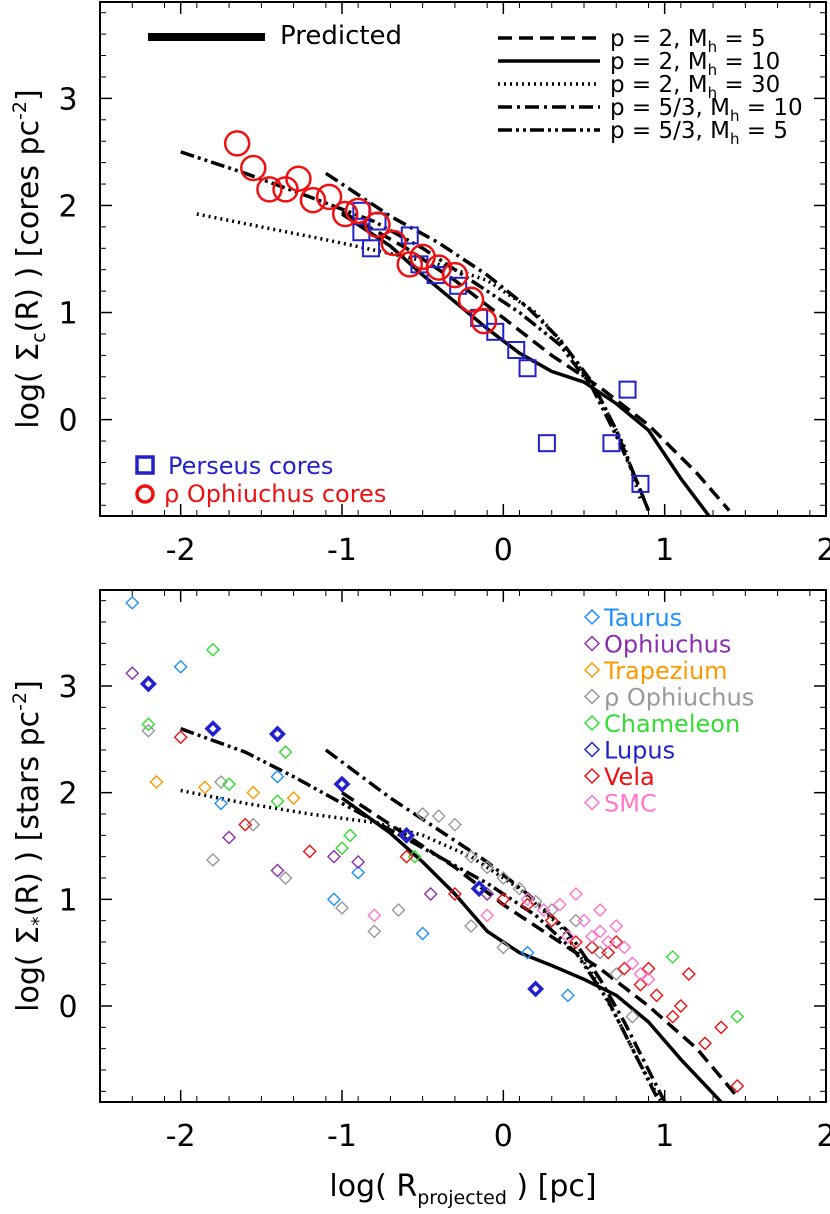 This screenshot has height=1214, width=830. Describe the element at coordinates (145, 465) in the screenshot. I see `perseus-legend-marker` at that location.